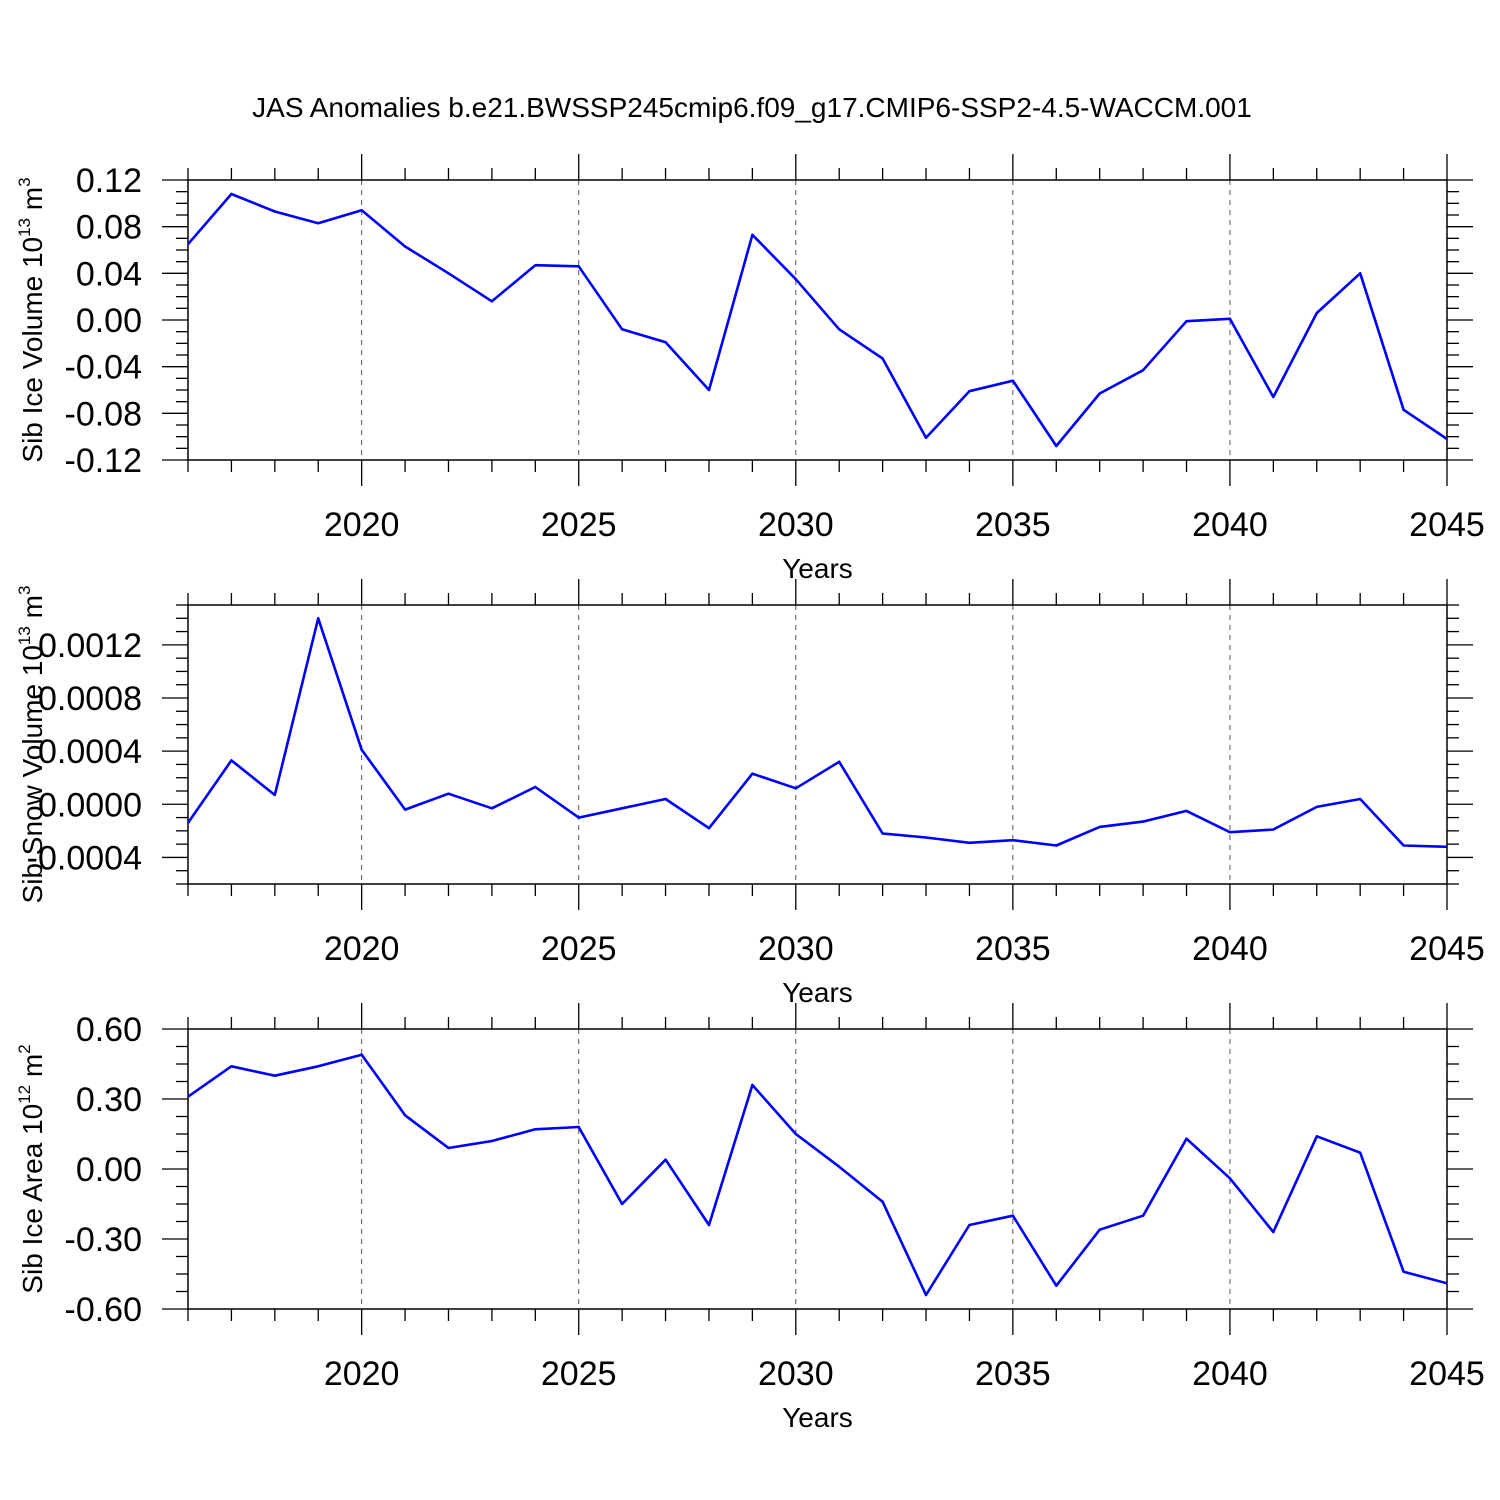 The image size is (1500, 1500). Describe the element at coordinates (90, 752) in the screenshot. I see `y-tick-label: 0.0004` at that location.